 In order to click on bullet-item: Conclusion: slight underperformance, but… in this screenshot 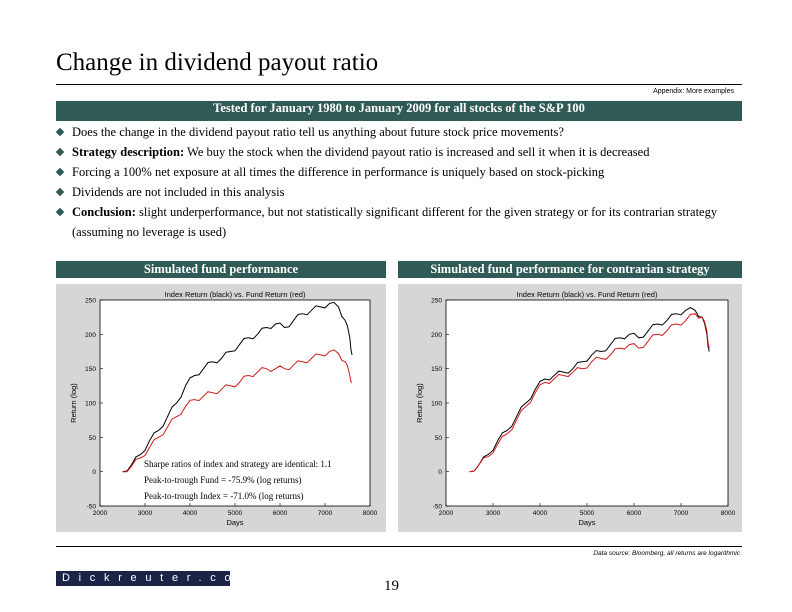, I will do `click(398, 222)`.